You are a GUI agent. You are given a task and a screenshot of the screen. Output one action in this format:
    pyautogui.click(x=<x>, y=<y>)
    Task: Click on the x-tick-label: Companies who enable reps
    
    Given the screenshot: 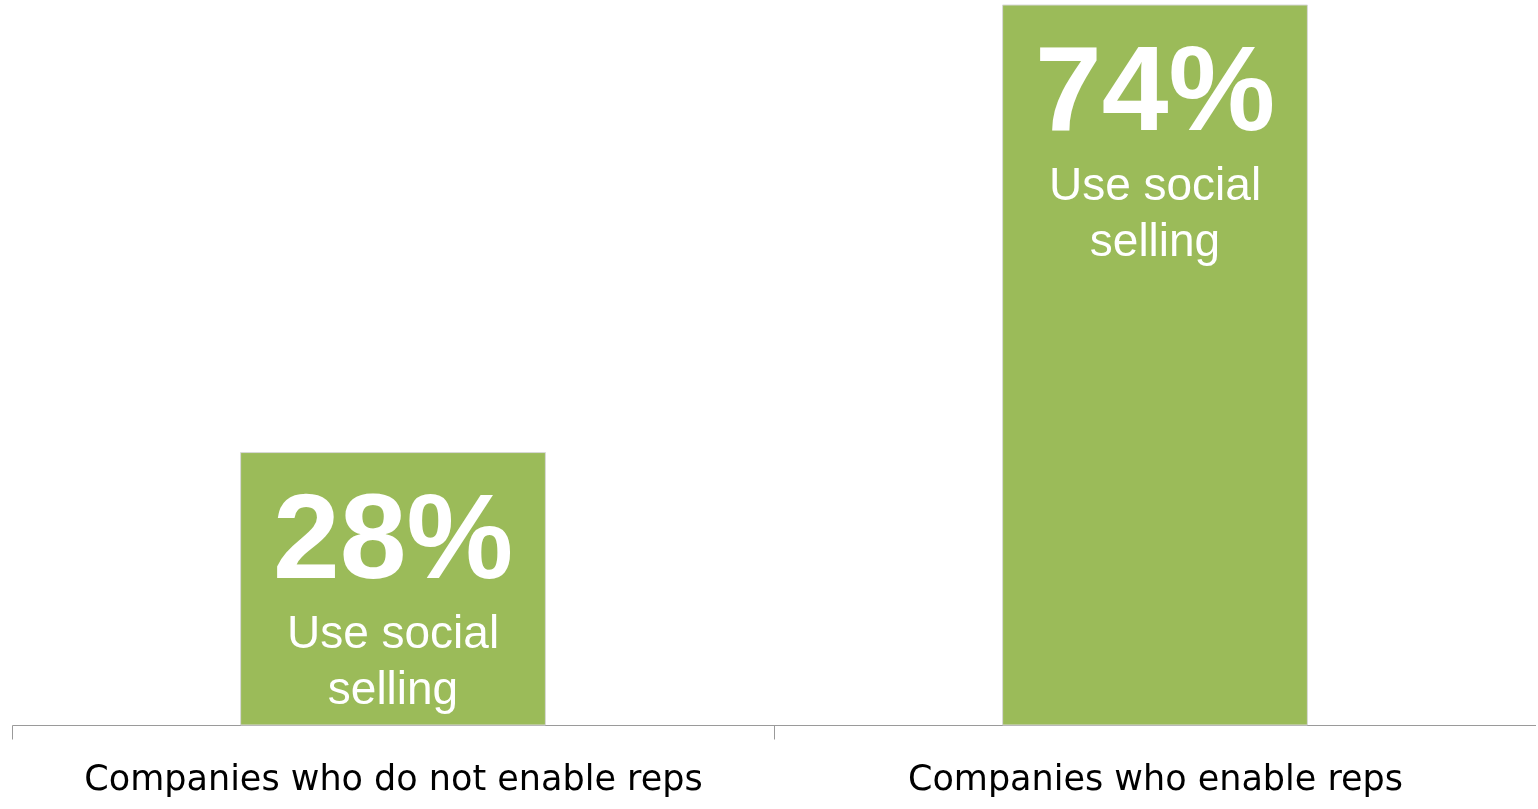 What is the action you would take?
    pyautogui.click(x=1155, y=777)
    